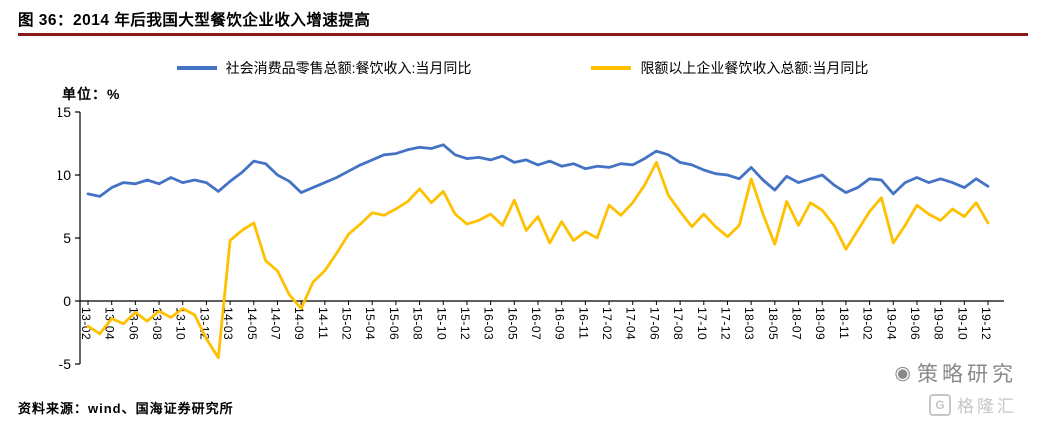  Describe the element at coordinates (67, 238) in the screenshot. I see `y-tick-label: 5` at that location.